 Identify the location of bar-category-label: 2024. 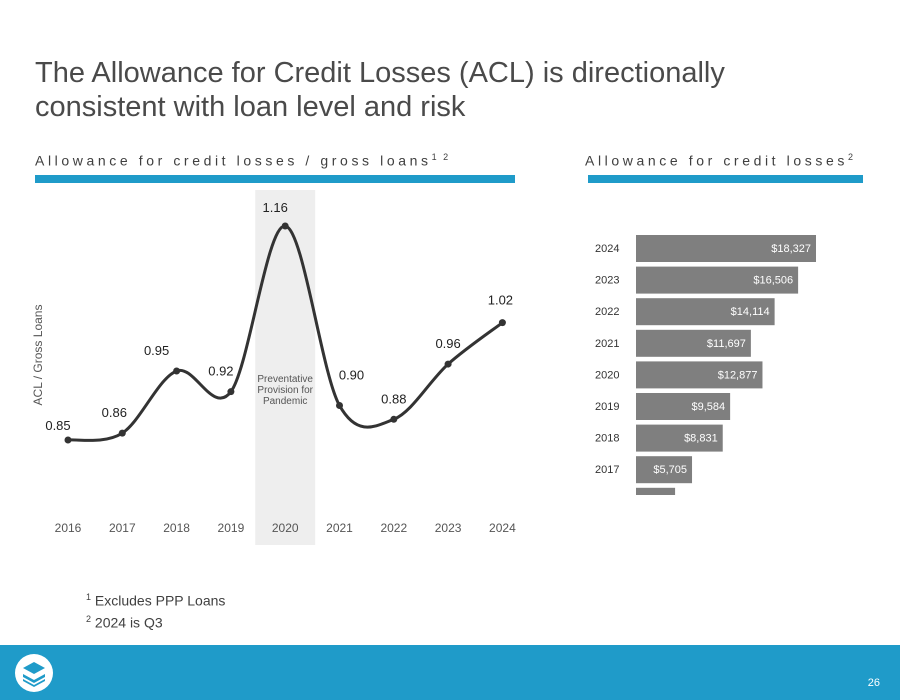
(607, 249).